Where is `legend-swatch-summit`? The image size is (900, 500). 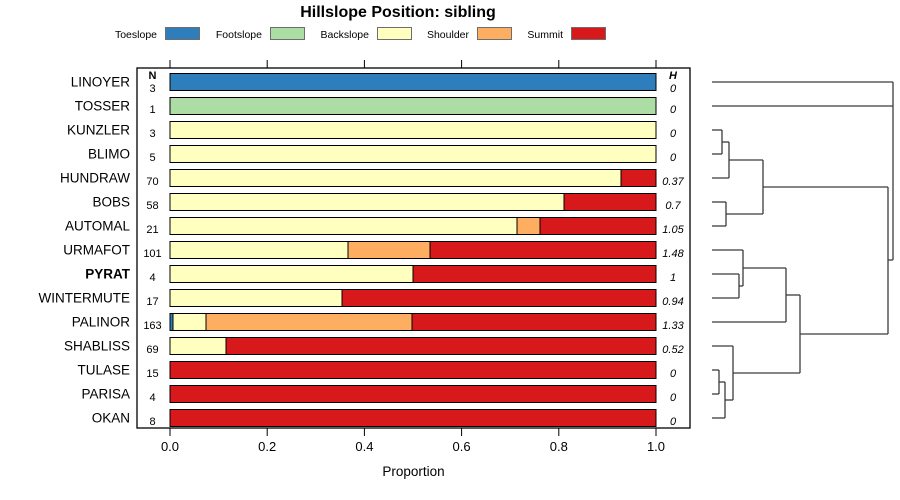
legend-swatch-summit is located at coordinates (588, 33).